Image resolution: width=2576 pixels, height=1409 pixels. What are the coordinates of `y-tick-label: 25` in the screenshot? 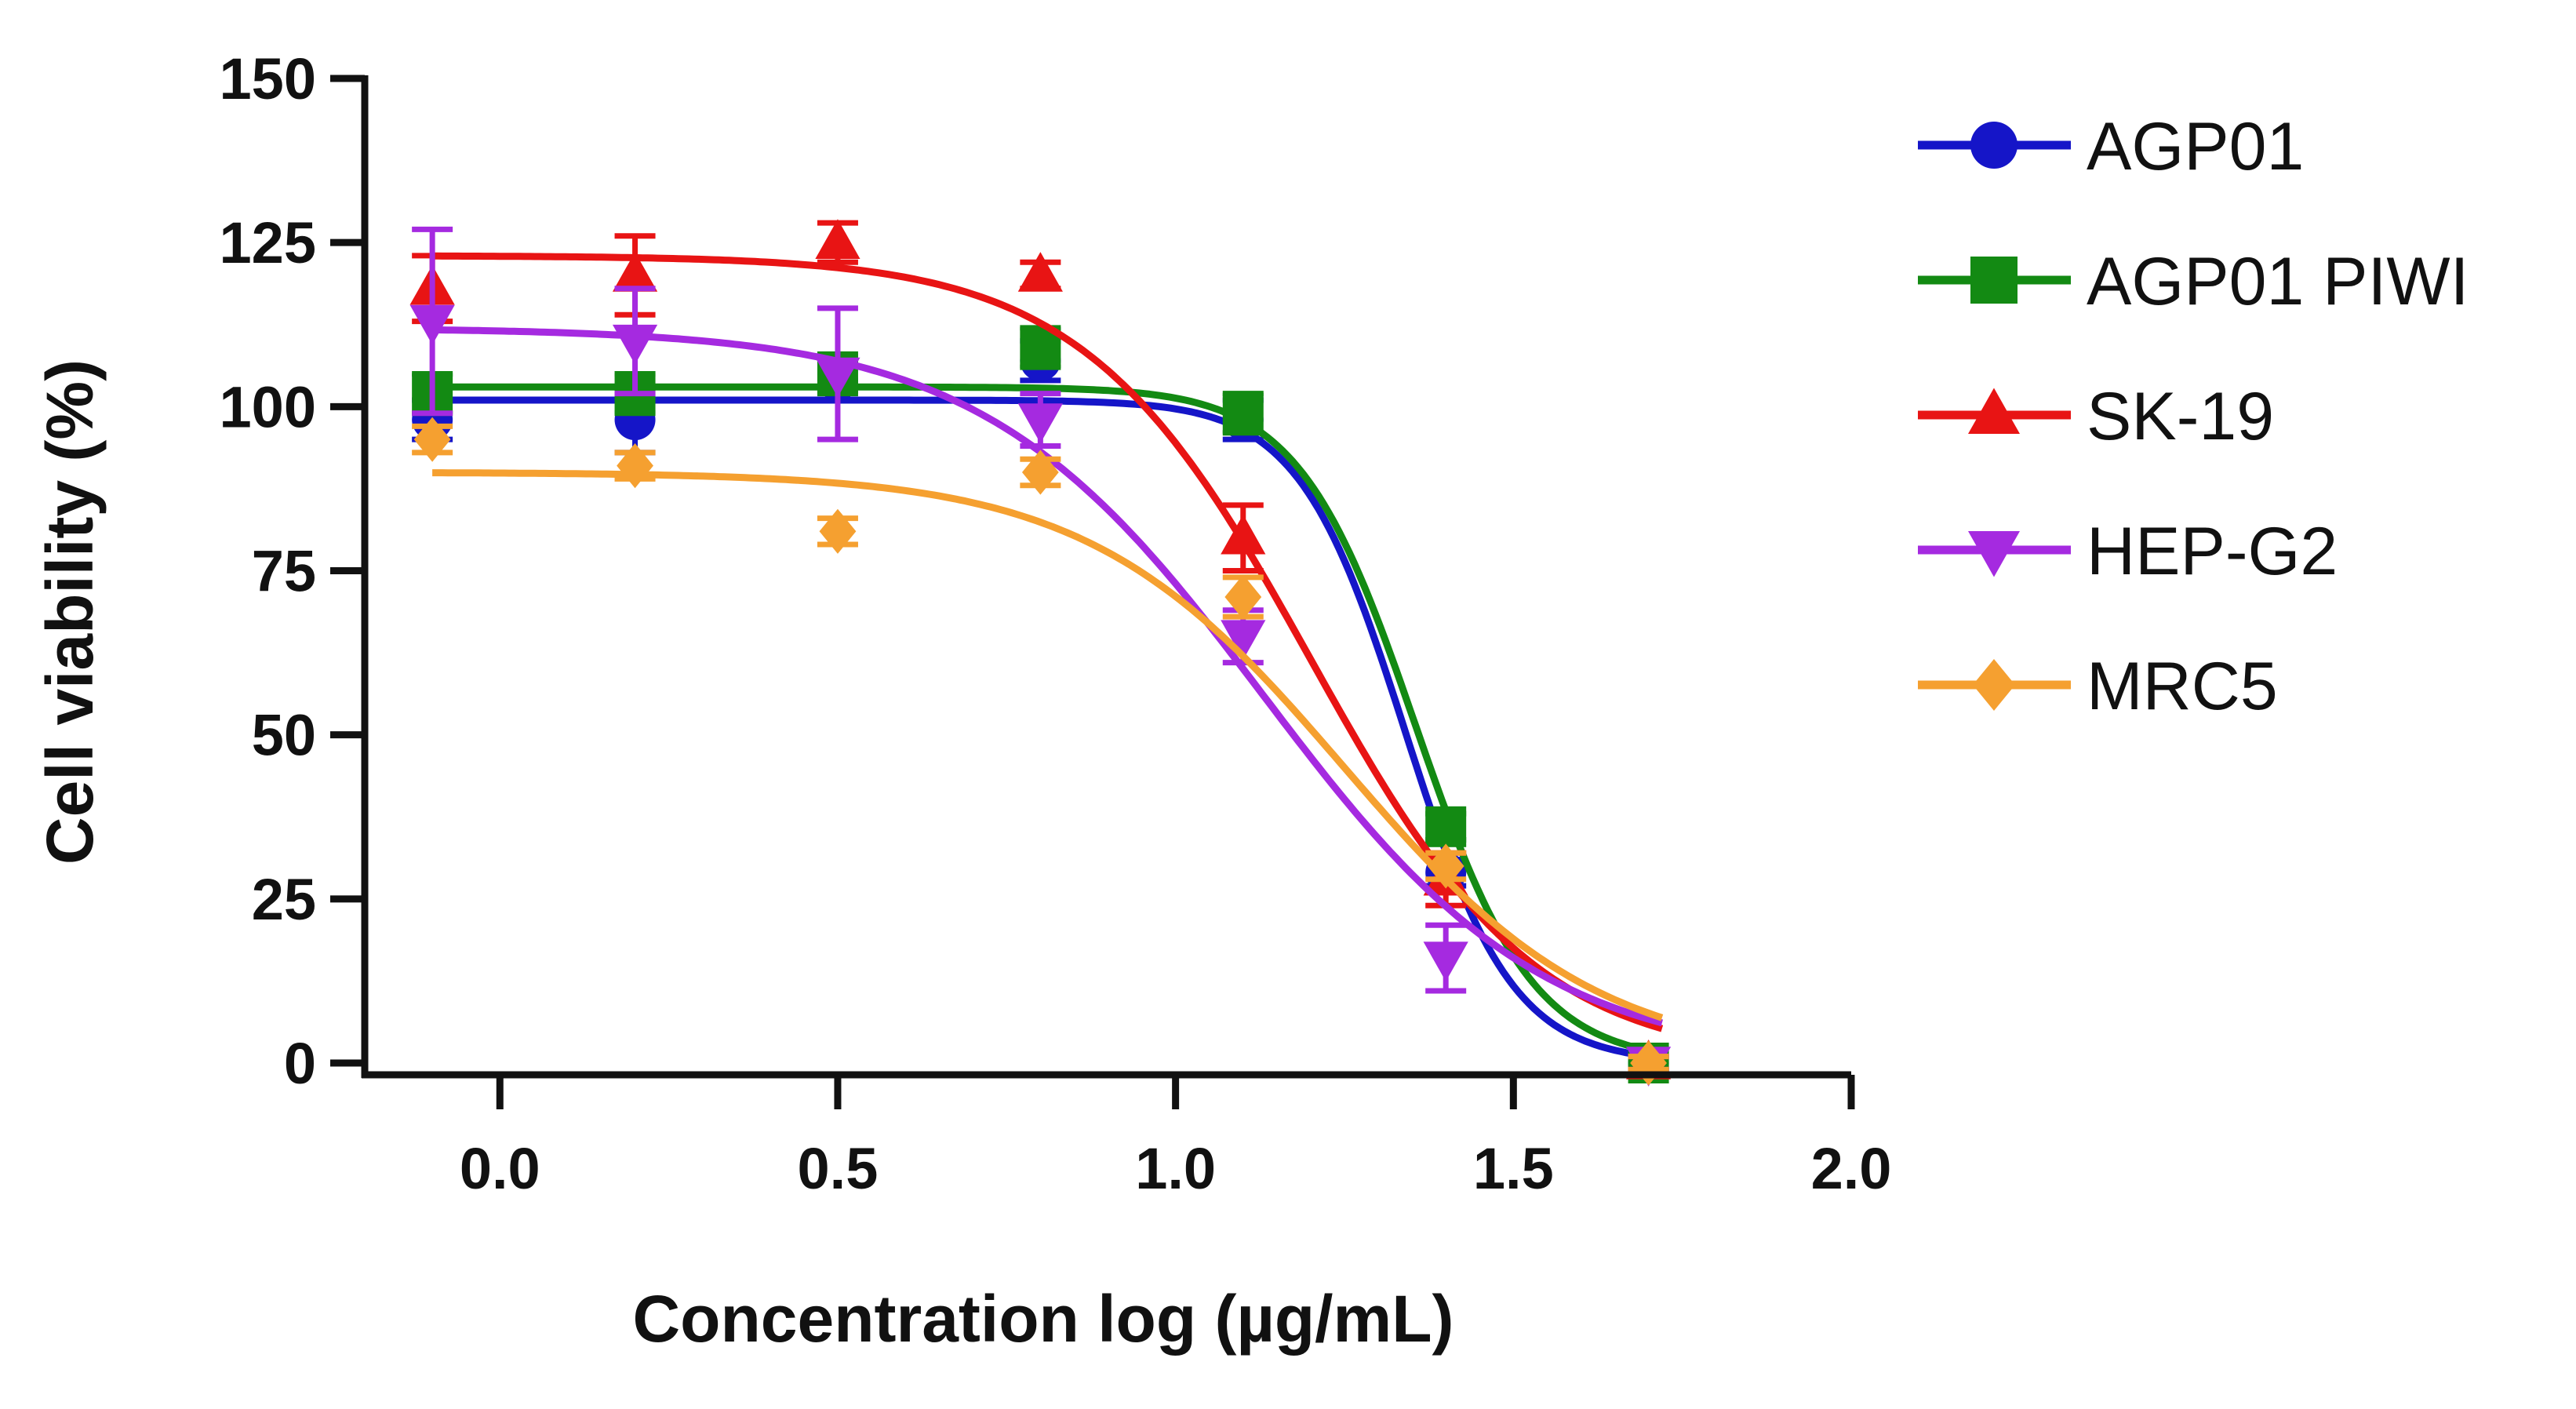 It's located at (284, 899).